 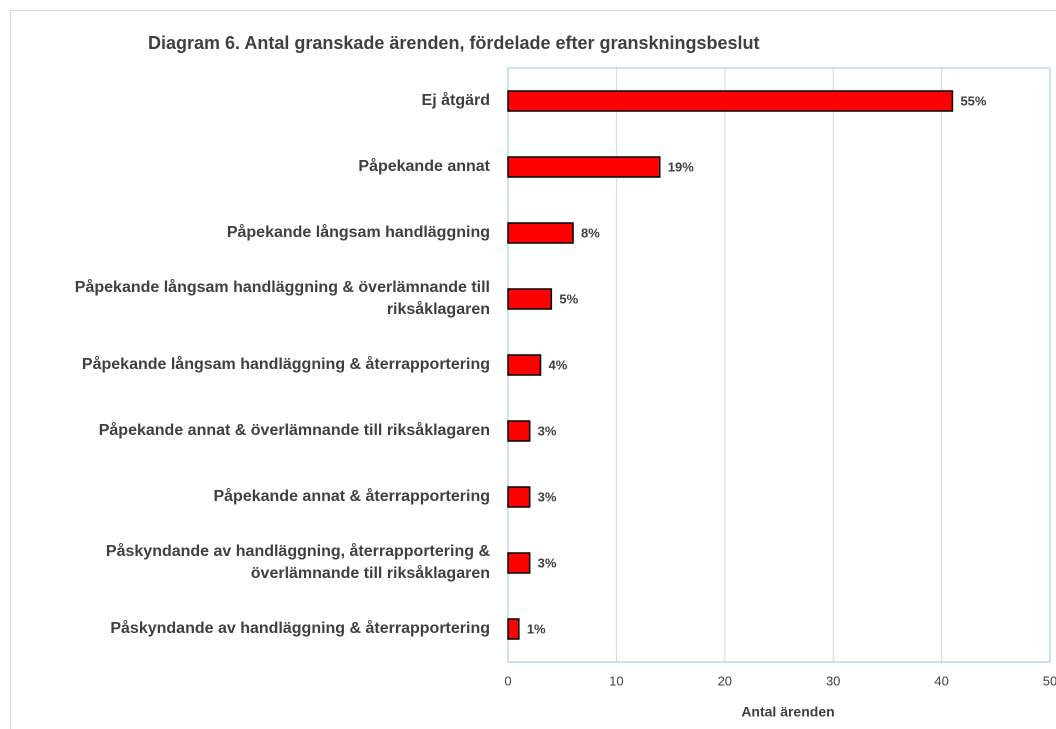 What do you see at coordinates (725, 680) in the screenshot?
I see `x-tick-label: 20` at bounding box center [725, 680].